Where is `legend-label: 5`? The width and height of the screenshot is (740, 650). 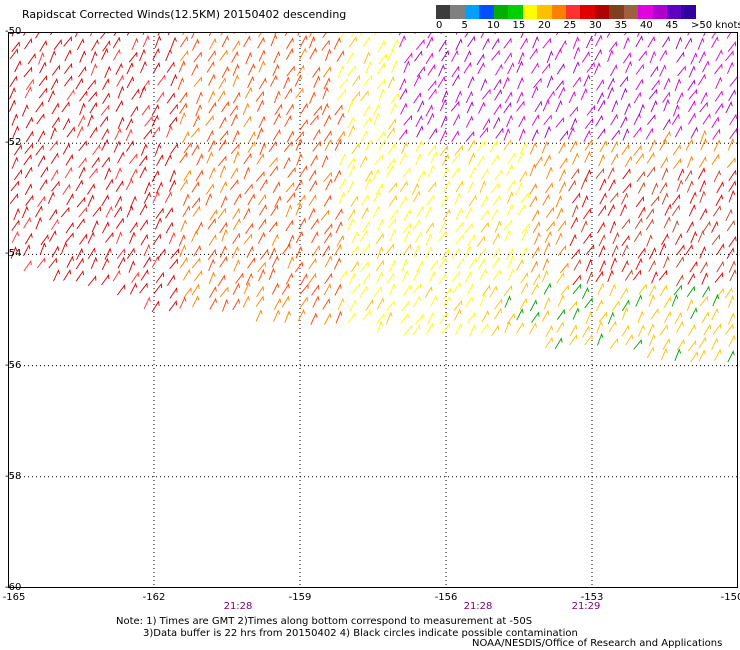 legend-label: 5 is located at coordinates (464, 25).